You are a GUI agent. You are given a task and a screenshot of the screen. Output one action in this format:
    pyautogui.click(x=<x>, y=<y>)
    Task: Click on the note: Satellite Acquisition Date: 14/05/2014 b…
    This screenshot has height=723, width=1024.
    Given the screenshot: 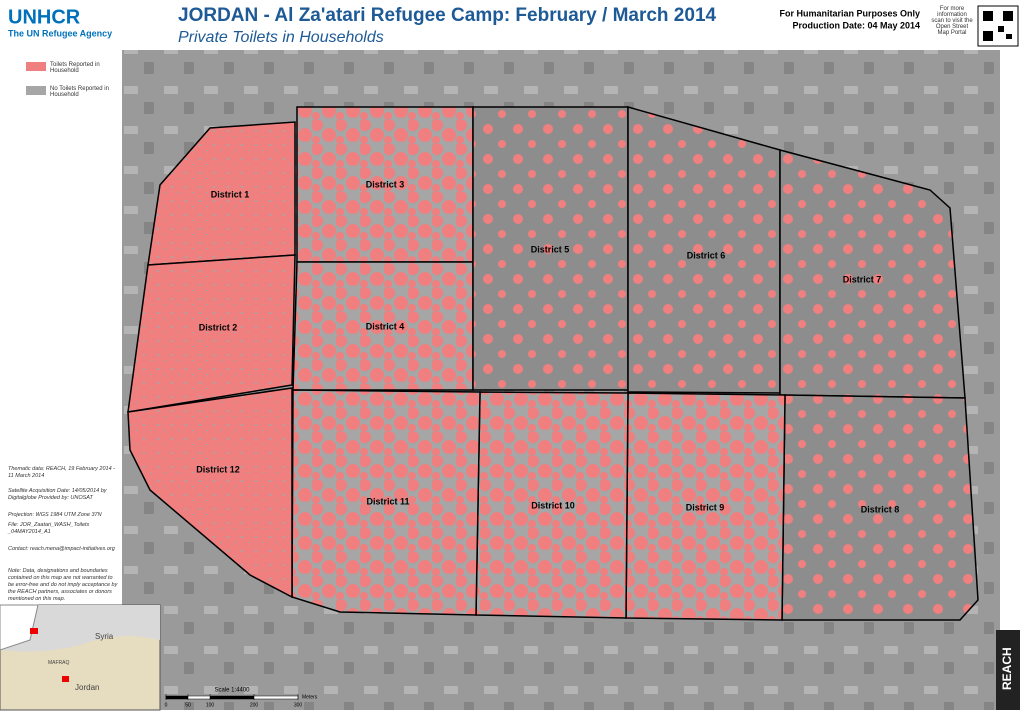 What is the action you would take?
    pyautogui.click(x=57, y=494)
    